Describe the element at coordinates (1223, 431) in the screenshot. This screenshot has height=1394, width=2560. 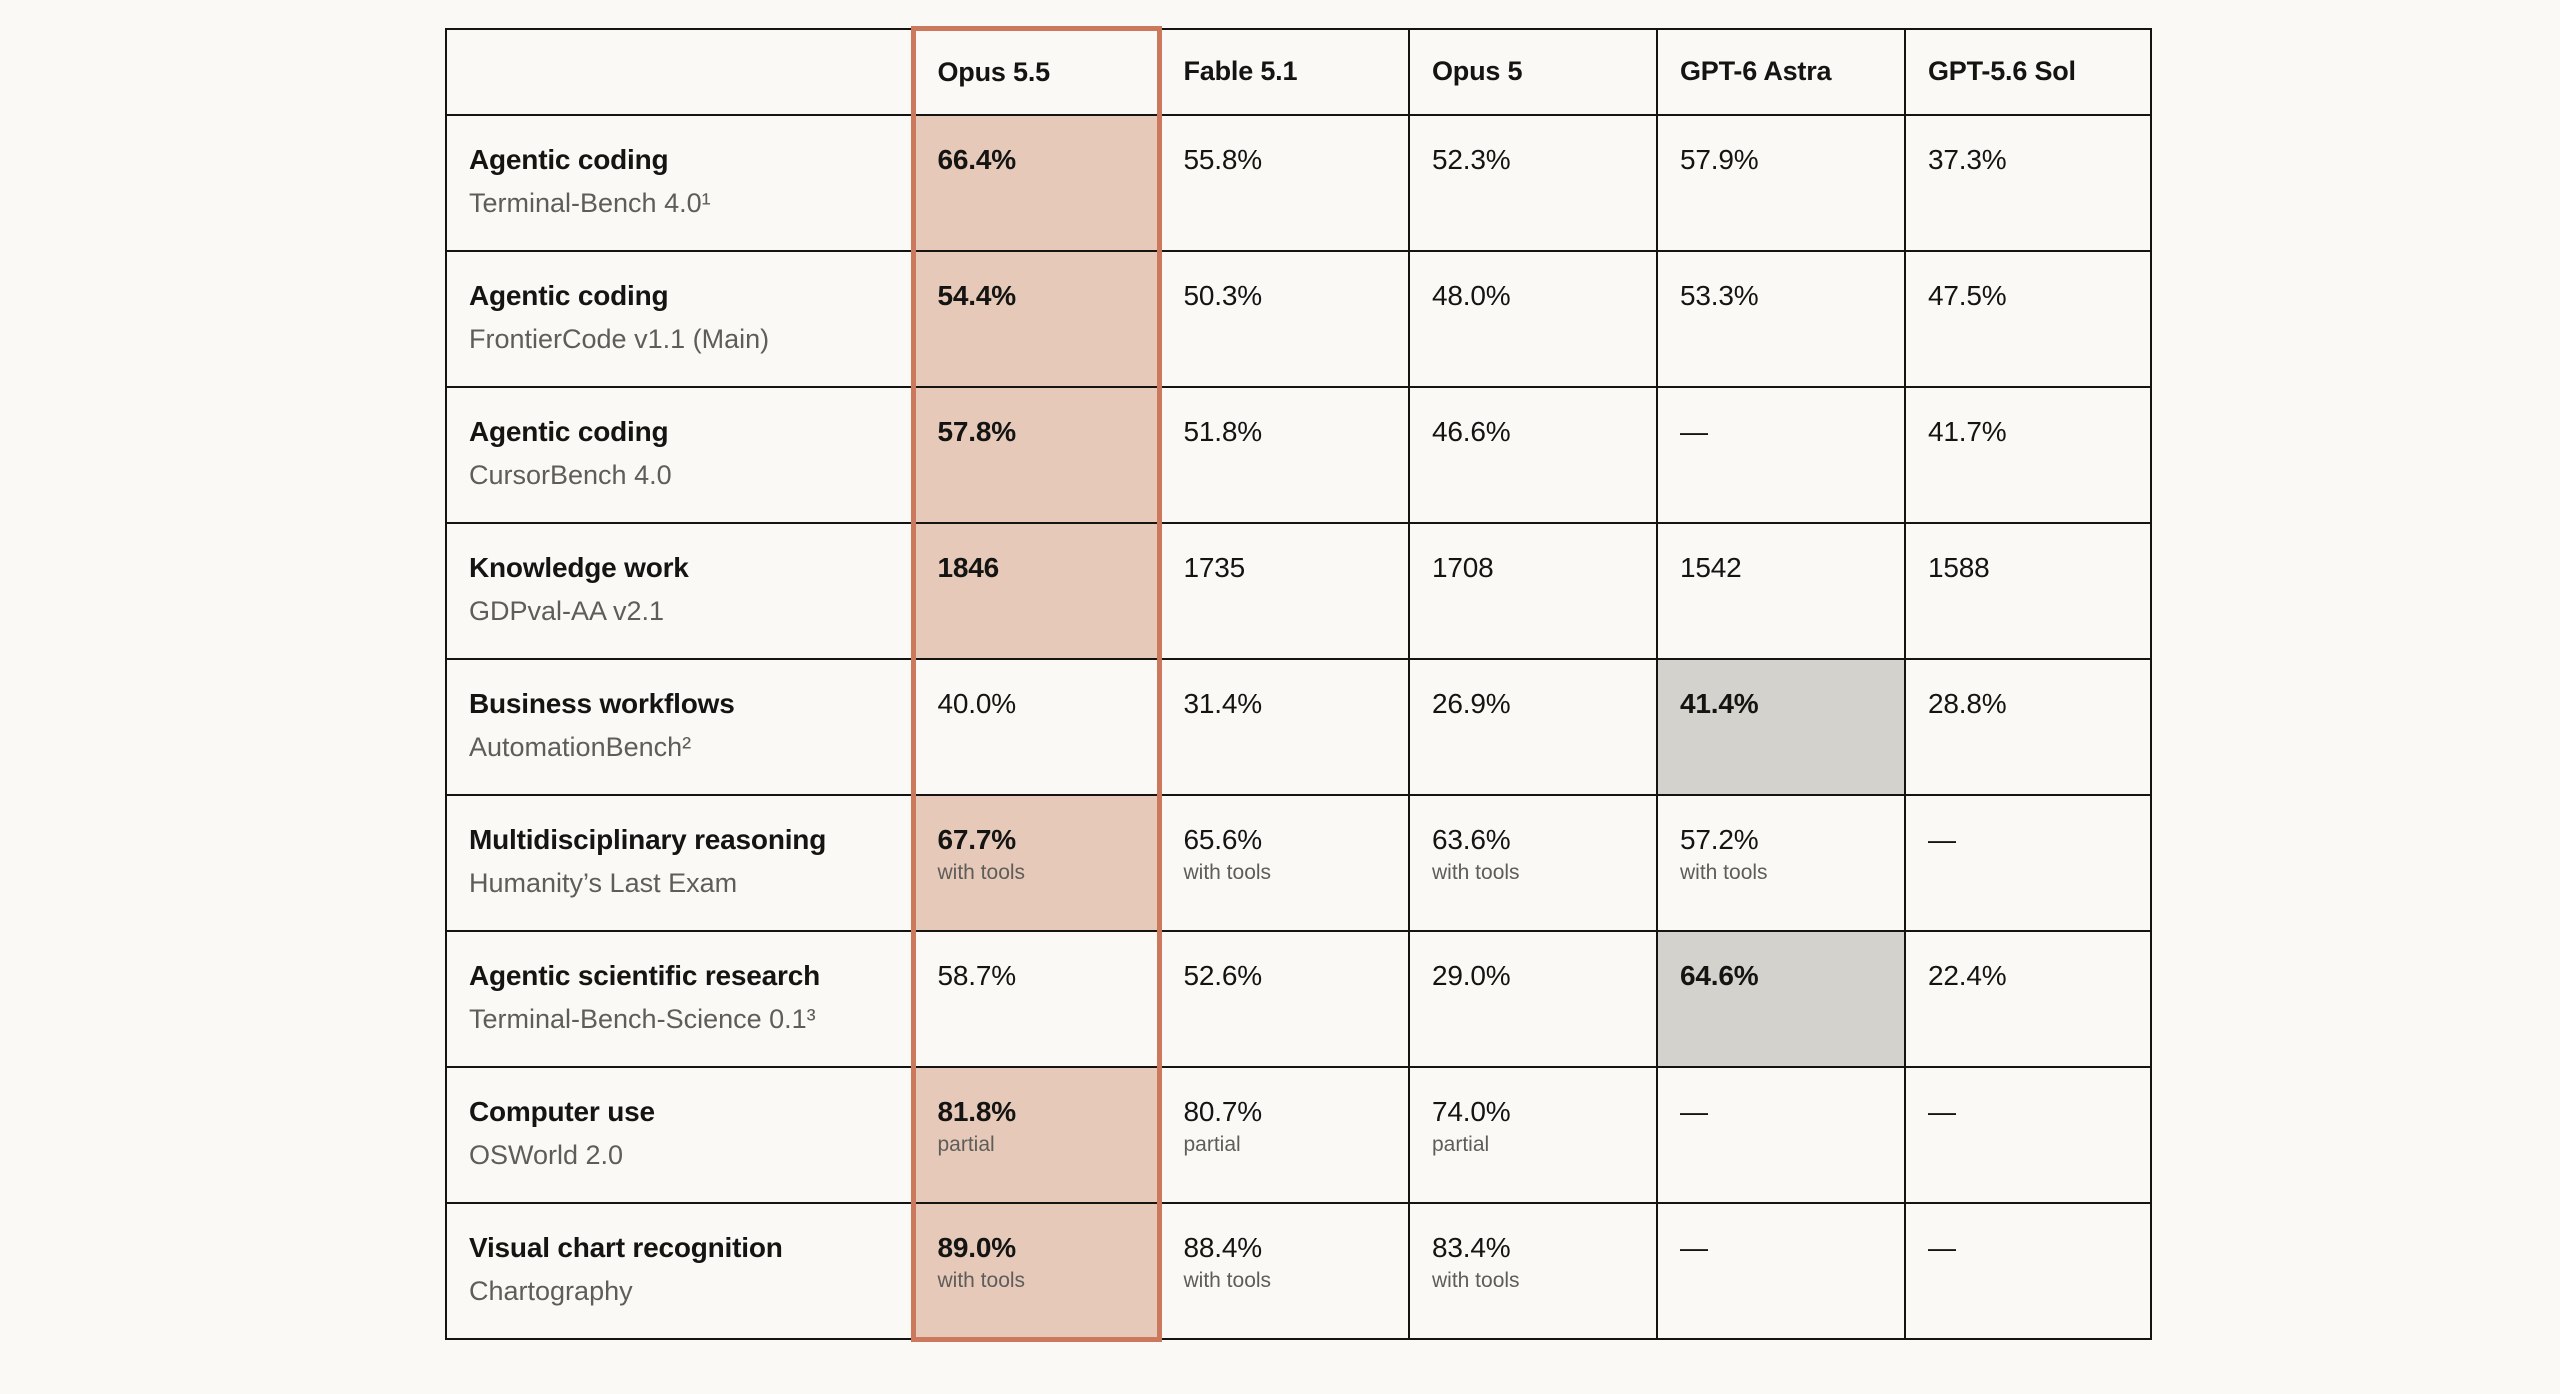
I see `score-value: 51.8%` at that location.